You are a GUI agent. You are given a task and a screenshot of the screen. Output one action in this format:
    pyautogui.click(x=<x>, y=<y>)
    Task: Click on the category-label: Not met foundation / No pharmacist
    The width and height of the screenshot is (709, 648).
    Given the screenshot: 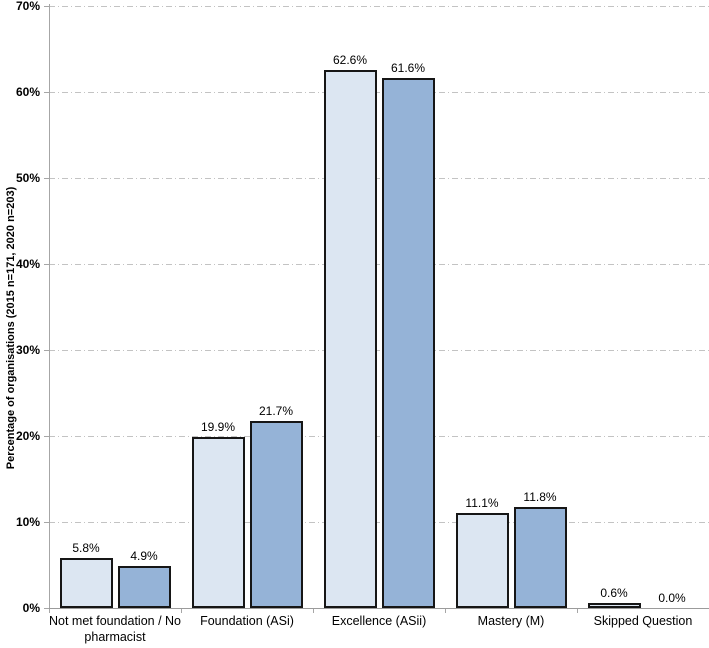 What is the action you would take?
    pyautogui.click(x=115, y=629)
    